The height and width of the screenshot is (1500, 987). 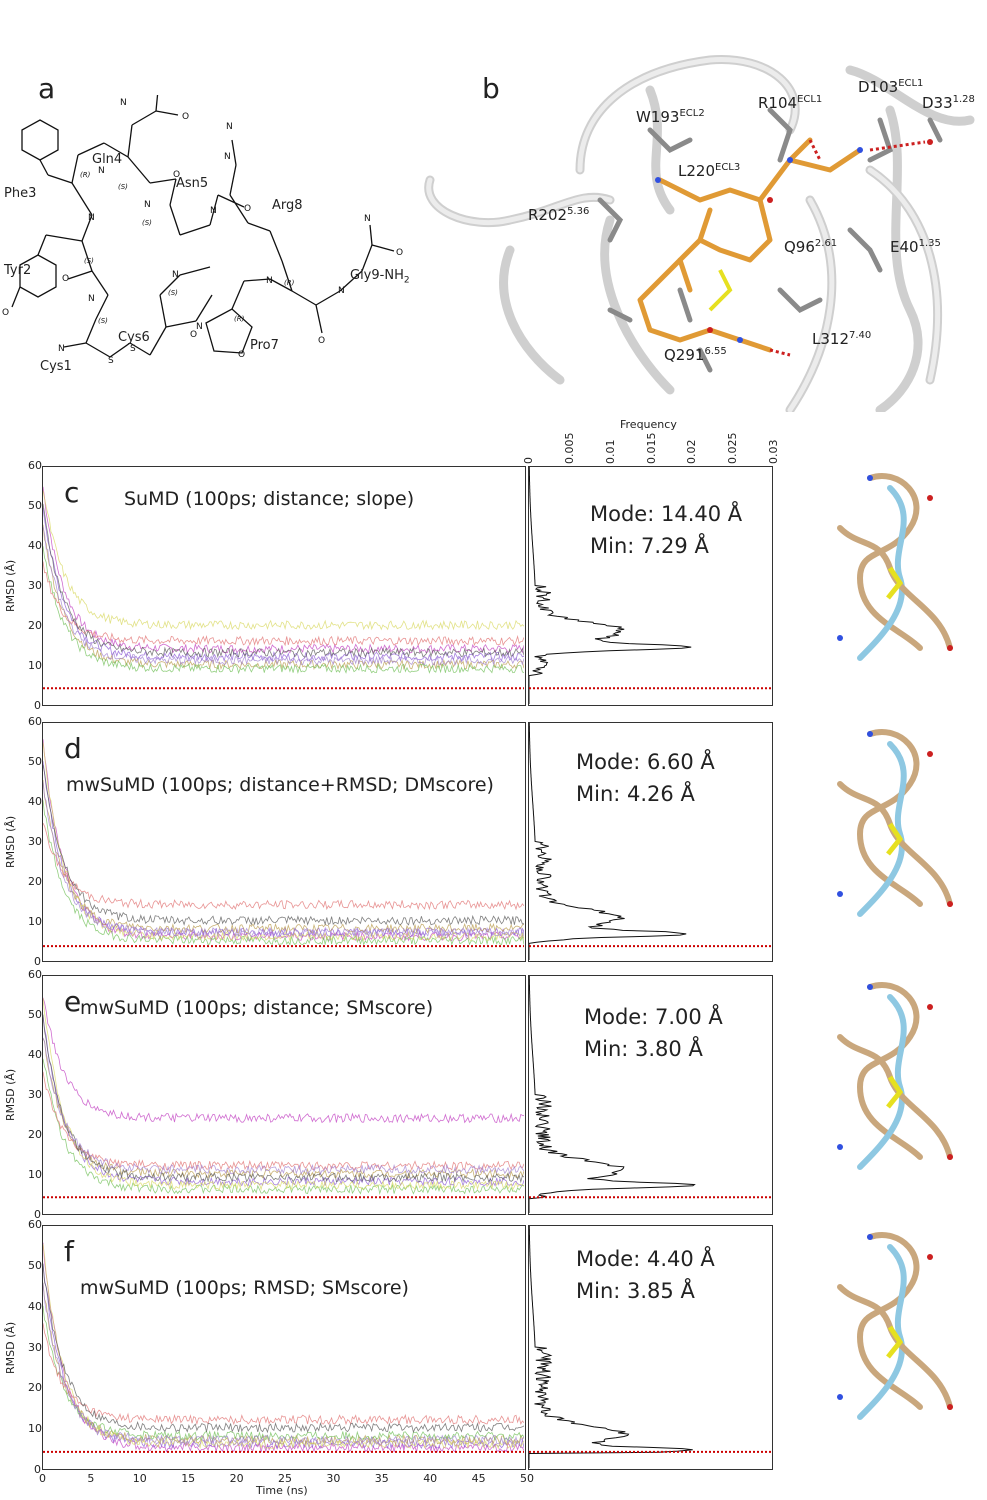 What do you see at coordinates (107, 159) in the screenshot?
I see `residue-gln4: Gln4` at bounding box center [107, 159].